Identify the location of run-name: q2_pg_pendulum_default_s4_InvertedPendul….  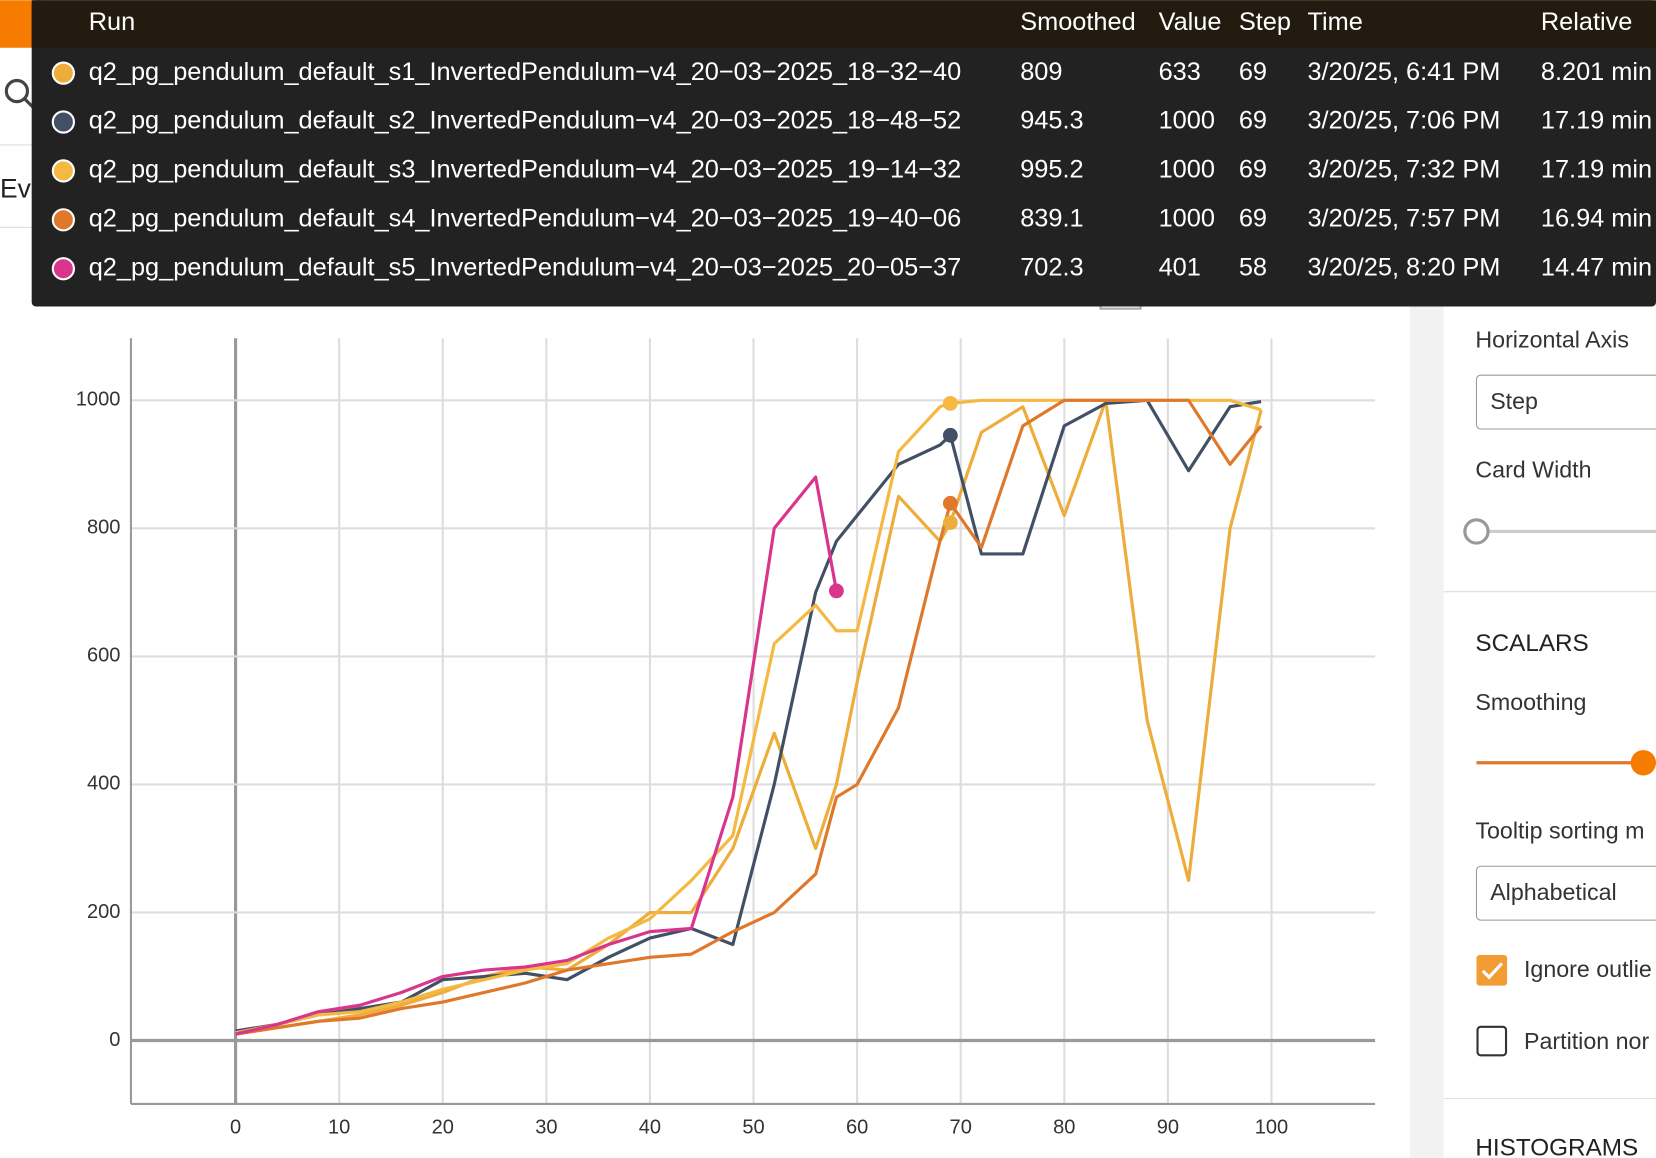
(525, 219).